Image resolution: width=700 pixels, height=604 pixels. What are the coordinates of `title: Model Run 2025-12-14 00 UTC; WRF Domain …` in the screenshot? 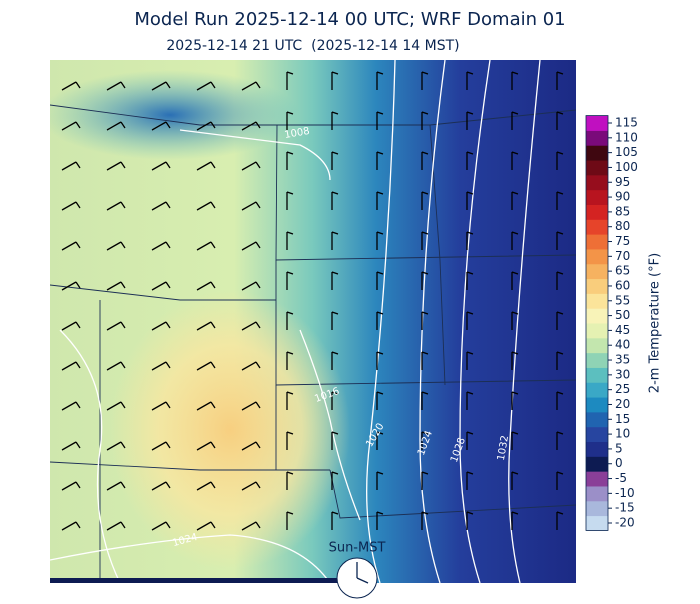 It's located at (349, 19).